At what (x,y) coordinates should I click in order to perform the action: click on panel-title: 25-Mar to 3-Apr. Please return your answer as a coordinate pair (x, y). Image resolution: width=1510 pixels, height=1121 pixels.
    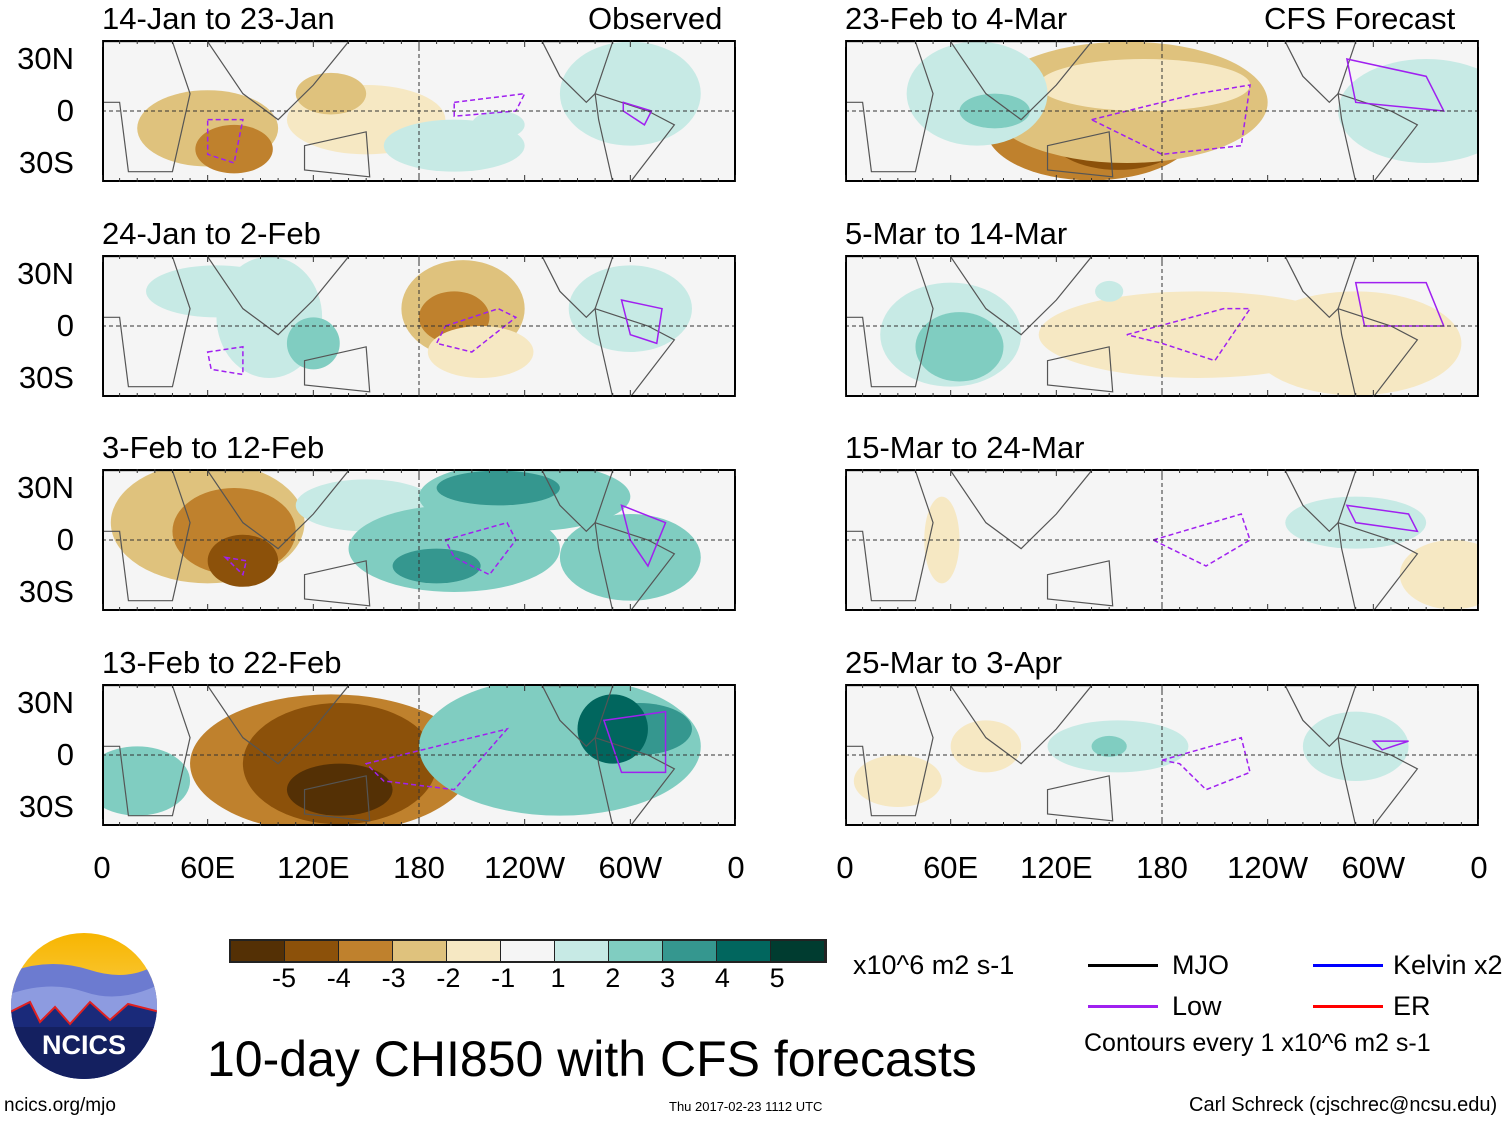
    Looking at the image, I should click on (954, 662).